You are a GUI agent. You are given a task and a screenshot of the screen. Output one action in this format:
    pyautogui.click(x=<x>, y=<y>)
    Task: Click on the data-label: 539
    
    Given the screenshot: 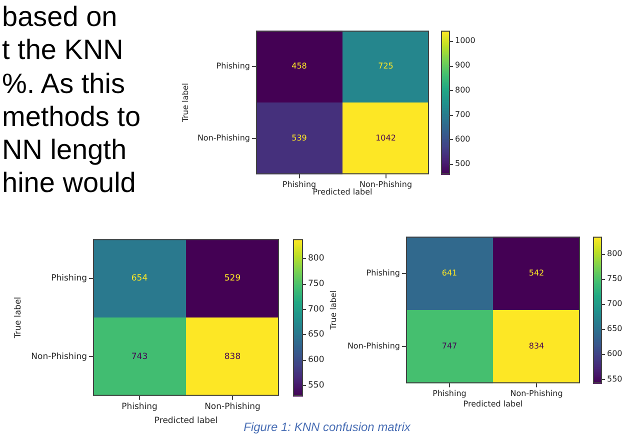 What is the action you would take?
    pyautogui.click(x=299, y=137)
    